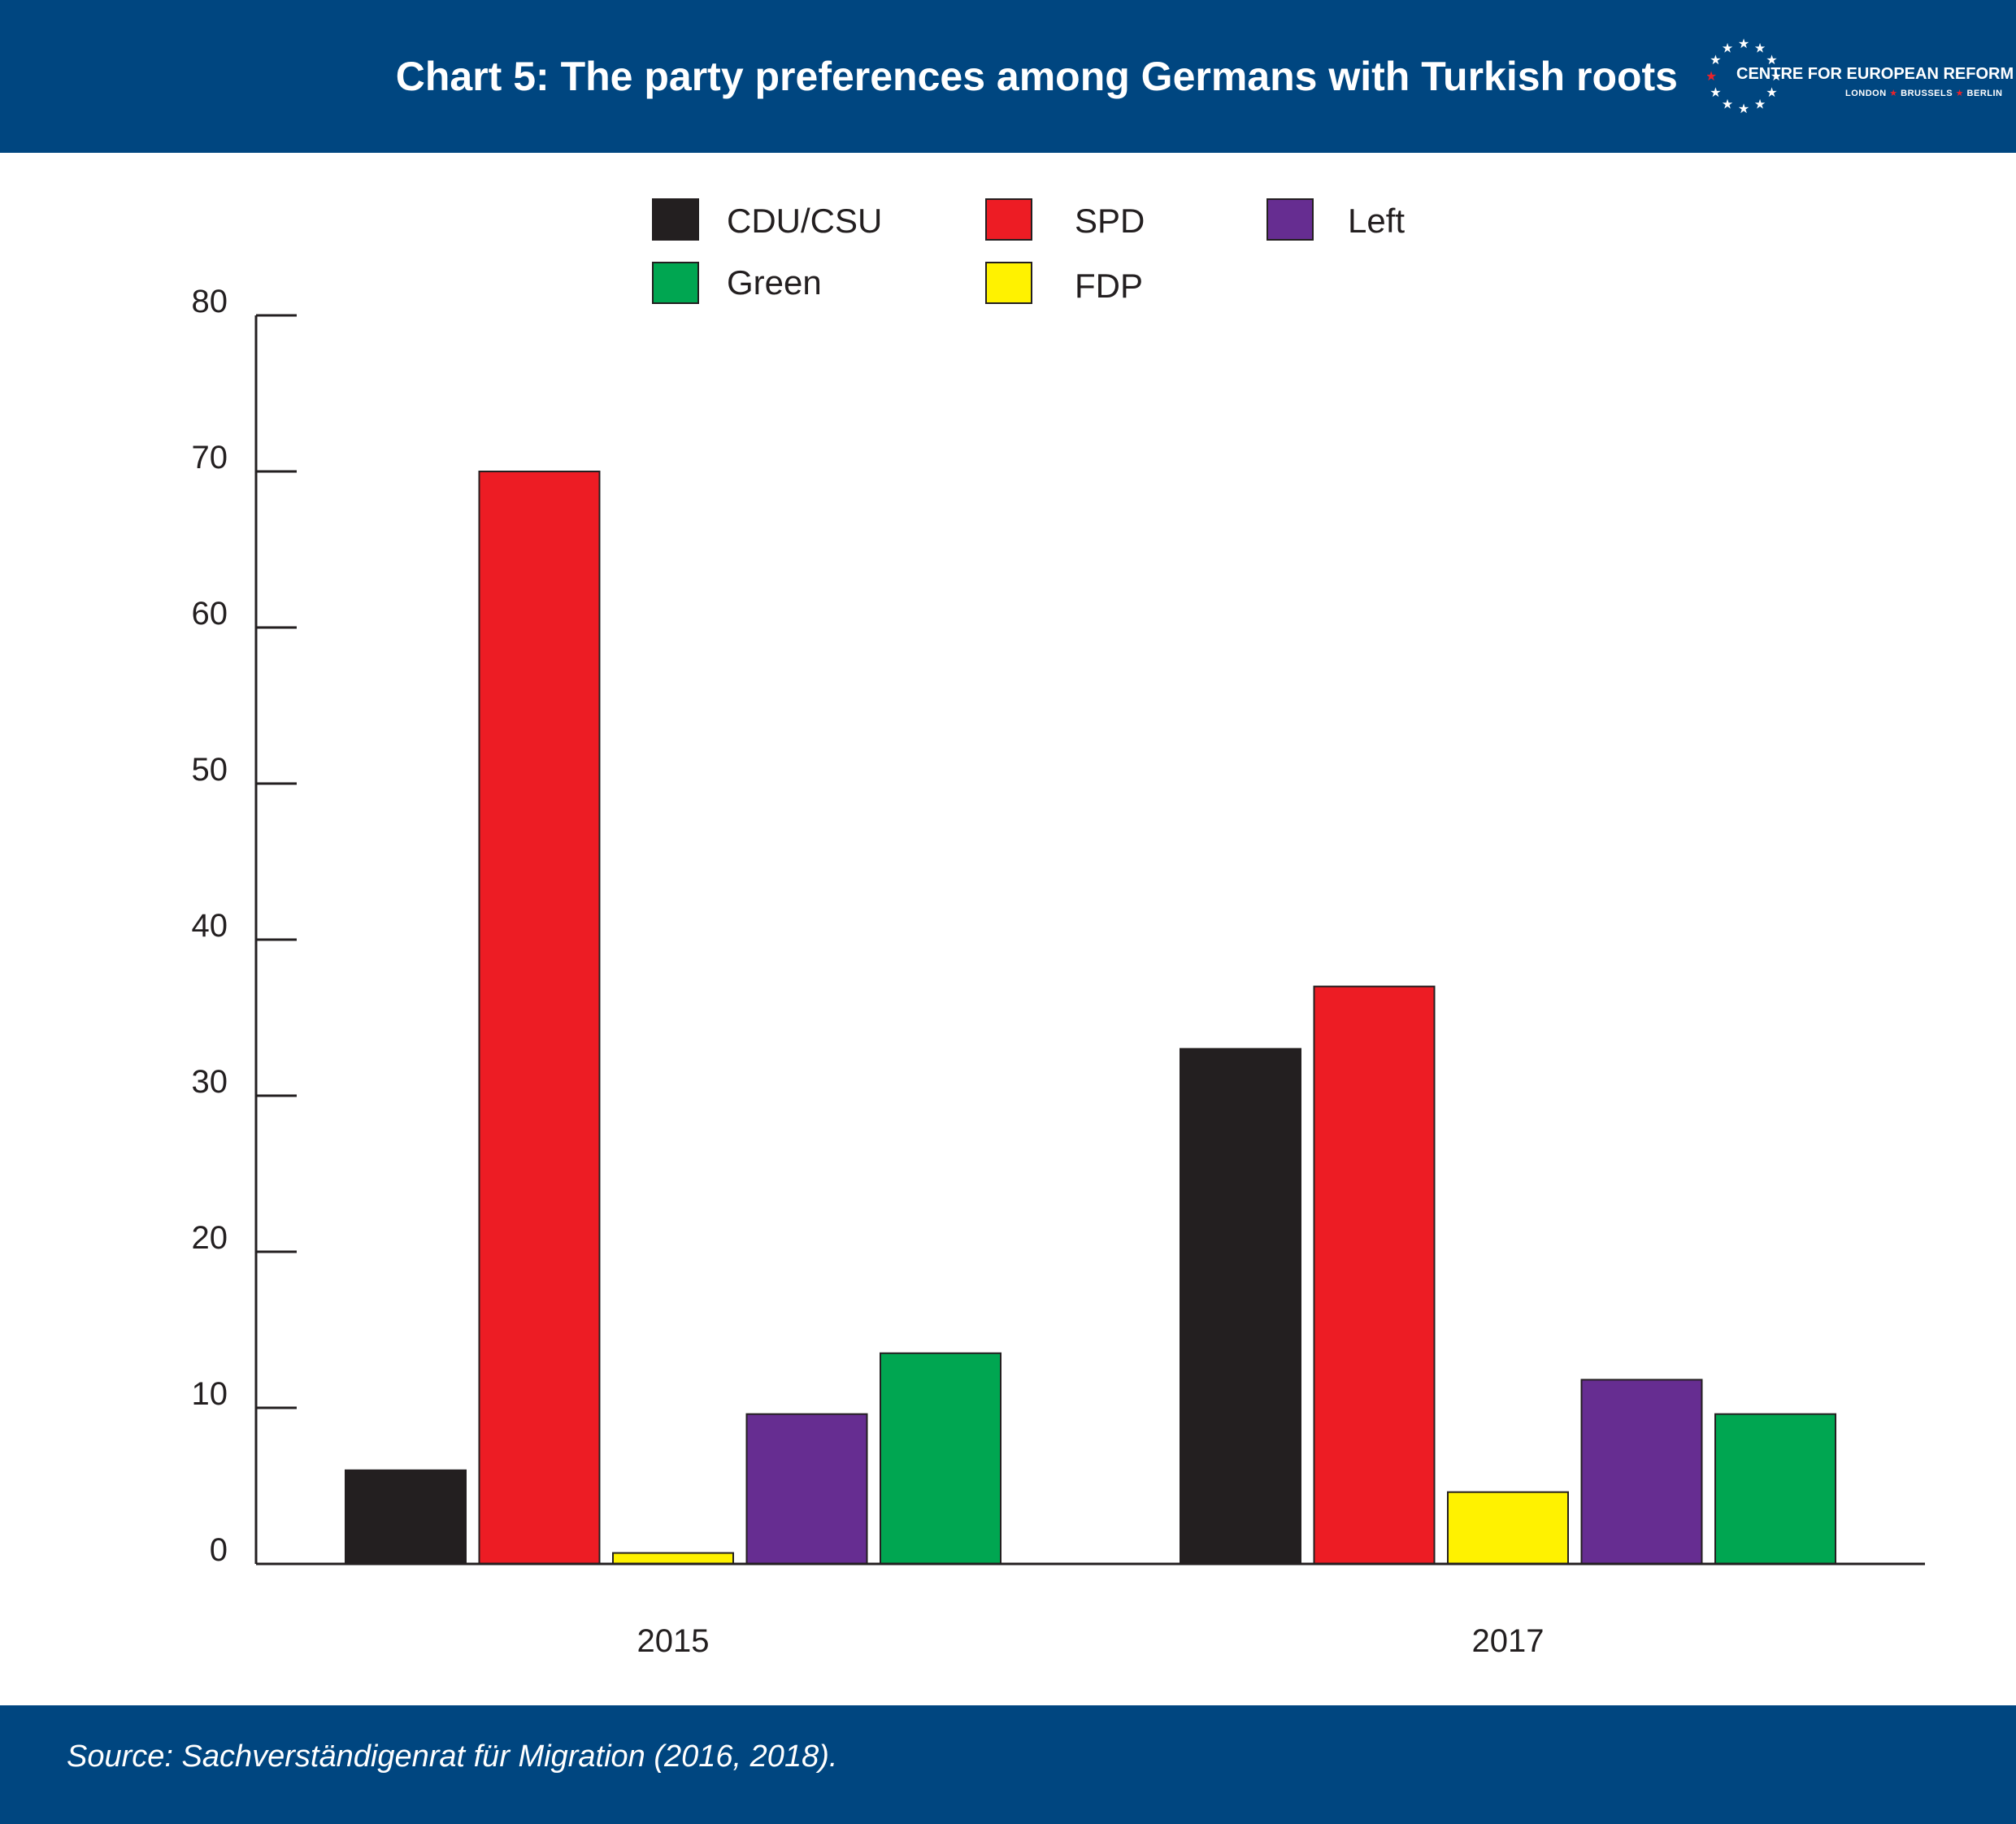 This screenshot has width=2016, height=1824. I want to click on bar-fdp-2015, so click(673, 1559).